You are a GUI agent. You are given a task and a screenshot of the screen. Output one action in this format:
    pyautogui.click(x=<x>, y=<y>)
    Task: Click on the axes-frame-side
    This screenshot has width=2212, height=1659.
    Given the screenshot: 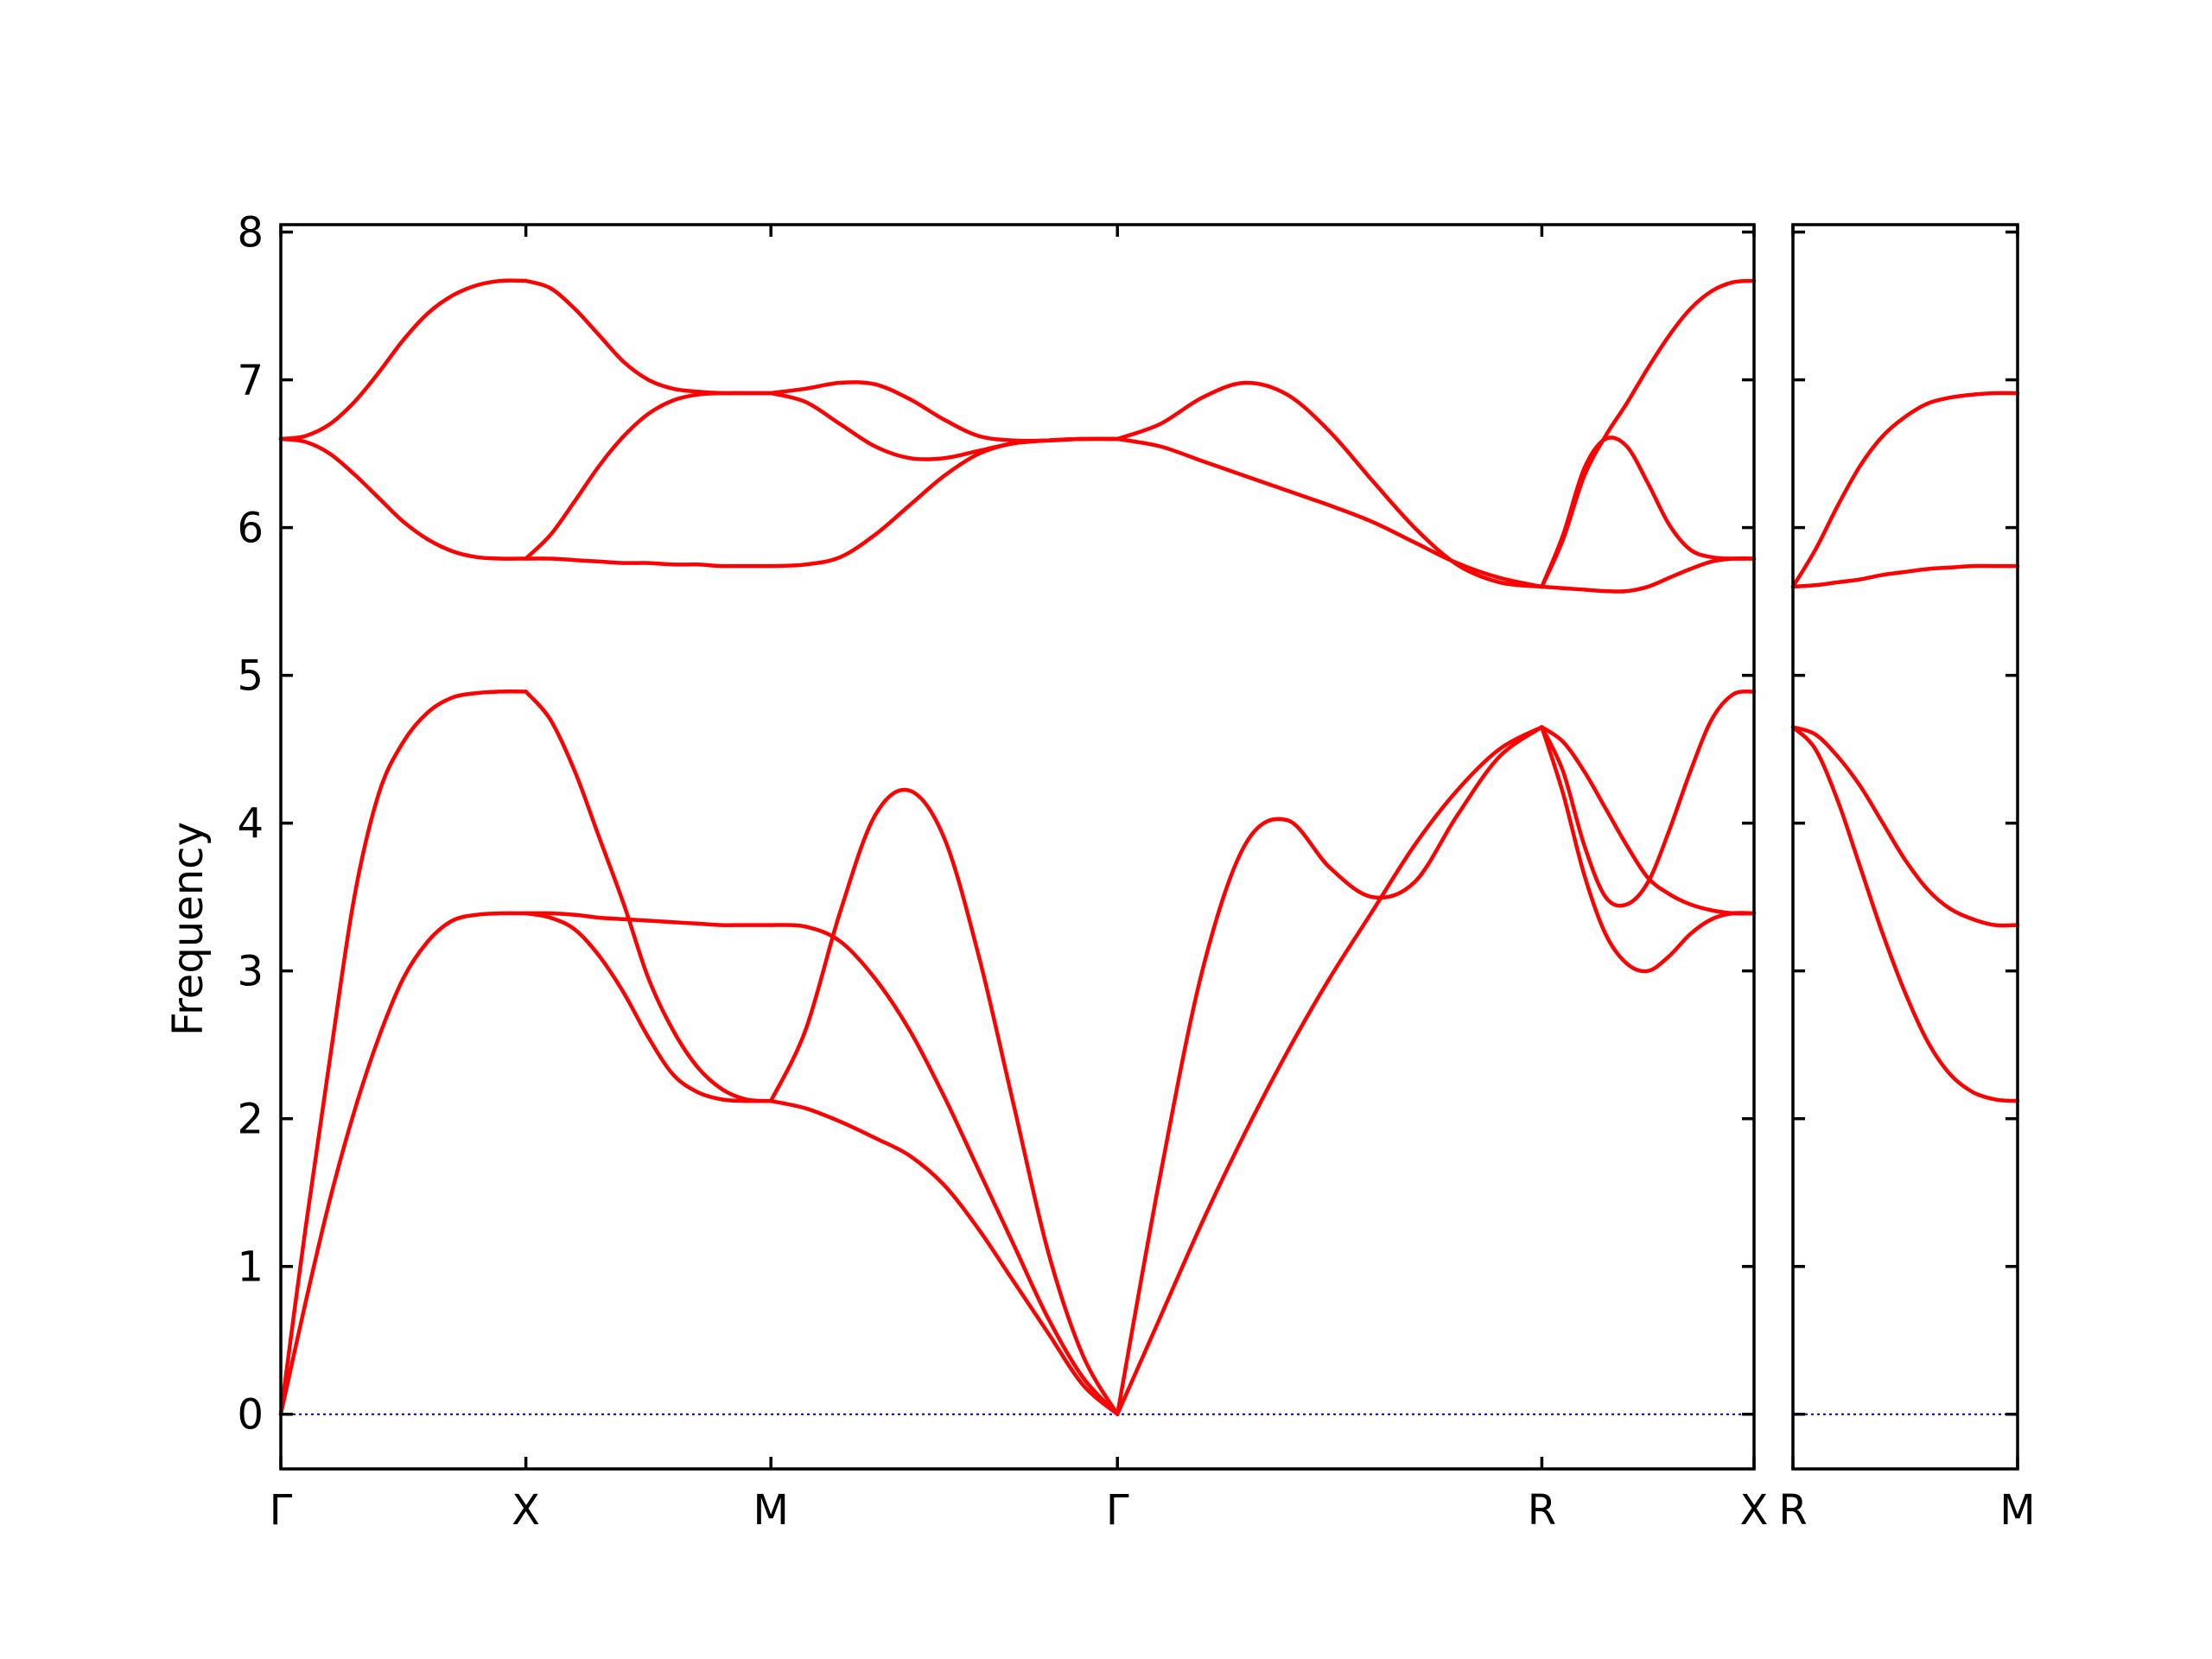 What is the action you would take?
    pyautogui.click(x=1905, y=847)
    